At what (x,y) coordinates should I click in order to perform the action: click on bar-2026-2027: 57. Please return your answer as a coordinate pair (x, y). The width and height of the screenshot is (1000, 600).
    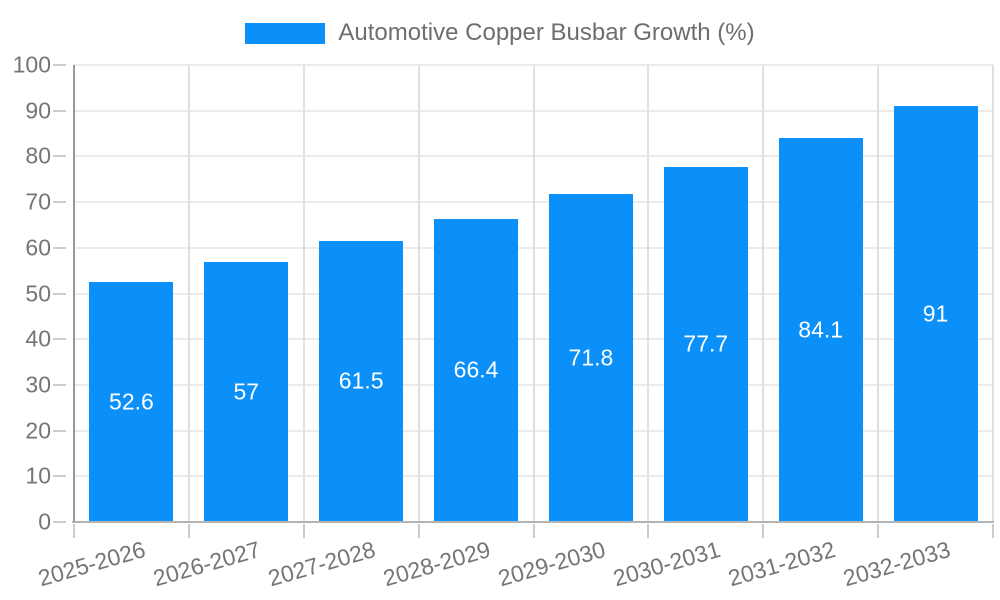
    Looking at the image, I should click on (246, 391).